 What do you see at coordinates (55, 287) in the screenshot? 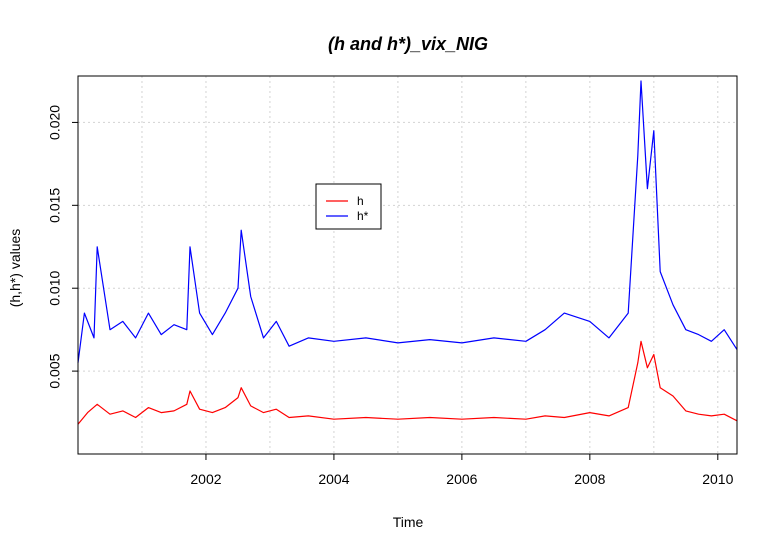
I see `y-tick-label: 0.010` at bounding box center [55, 287].